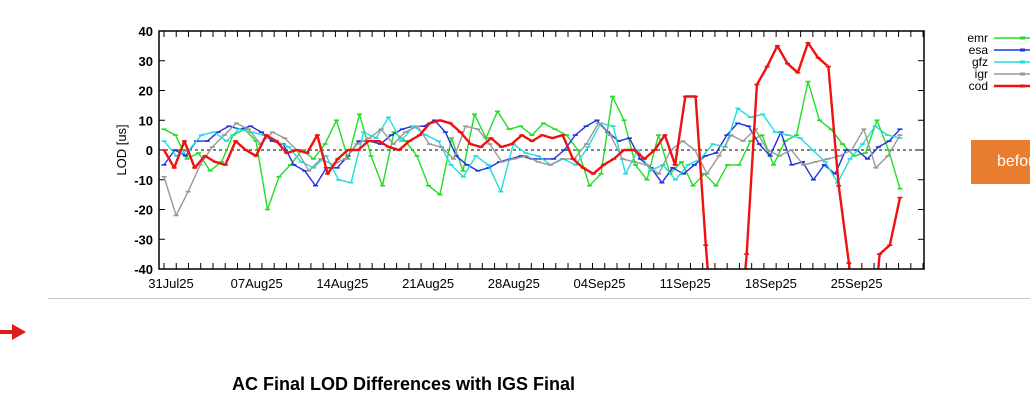  I want to click on y-tick-label: -40, so click(143, 269).